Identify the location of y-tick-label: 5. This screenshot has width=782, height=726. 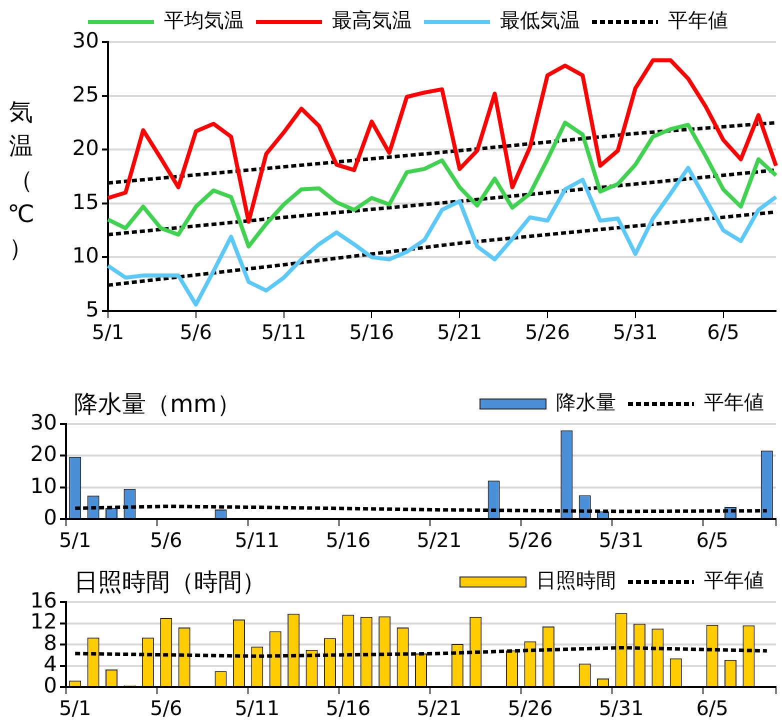
(92, 309).